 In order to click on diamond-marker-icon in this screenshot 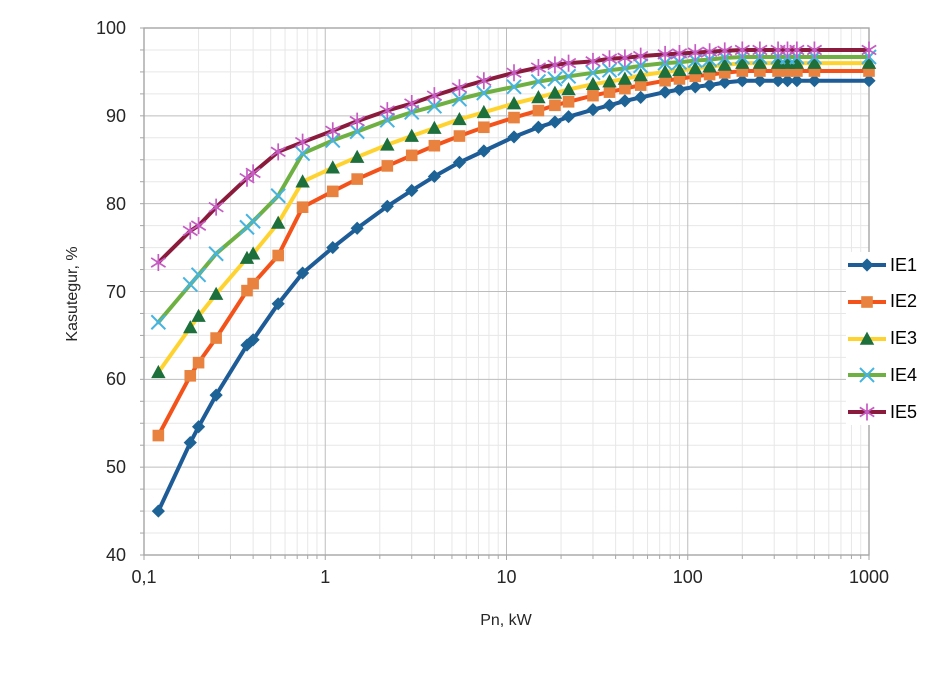, I will do `click(867, 265)`.